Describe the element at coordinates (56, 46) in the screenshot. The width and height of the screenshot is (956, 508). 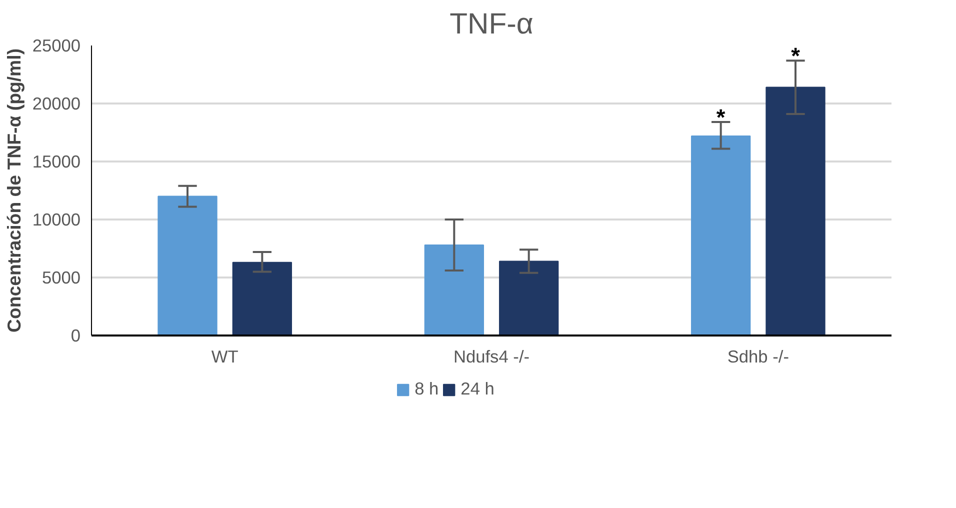
I see `y-tick-label: 25000` at that location.